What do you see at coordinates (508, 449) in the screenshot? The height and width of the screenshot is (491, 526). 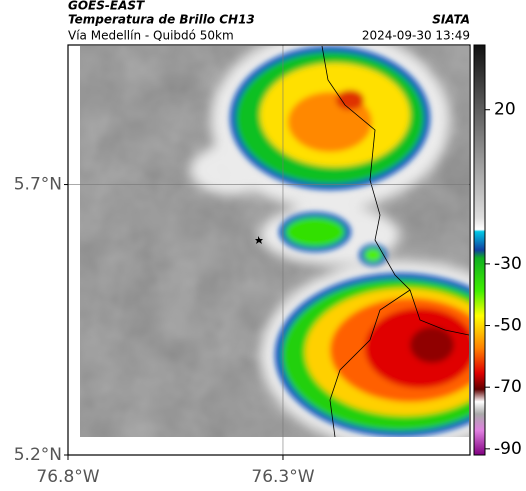 I see `colorbar-tick-label: -90` at bounding box center [508, 449].